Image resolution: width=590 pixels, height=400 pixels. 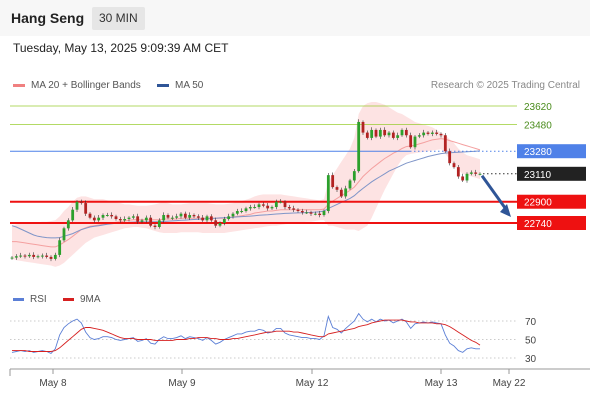 I want to click on rsi-tick-label: 50, so click(x=531, y=341).